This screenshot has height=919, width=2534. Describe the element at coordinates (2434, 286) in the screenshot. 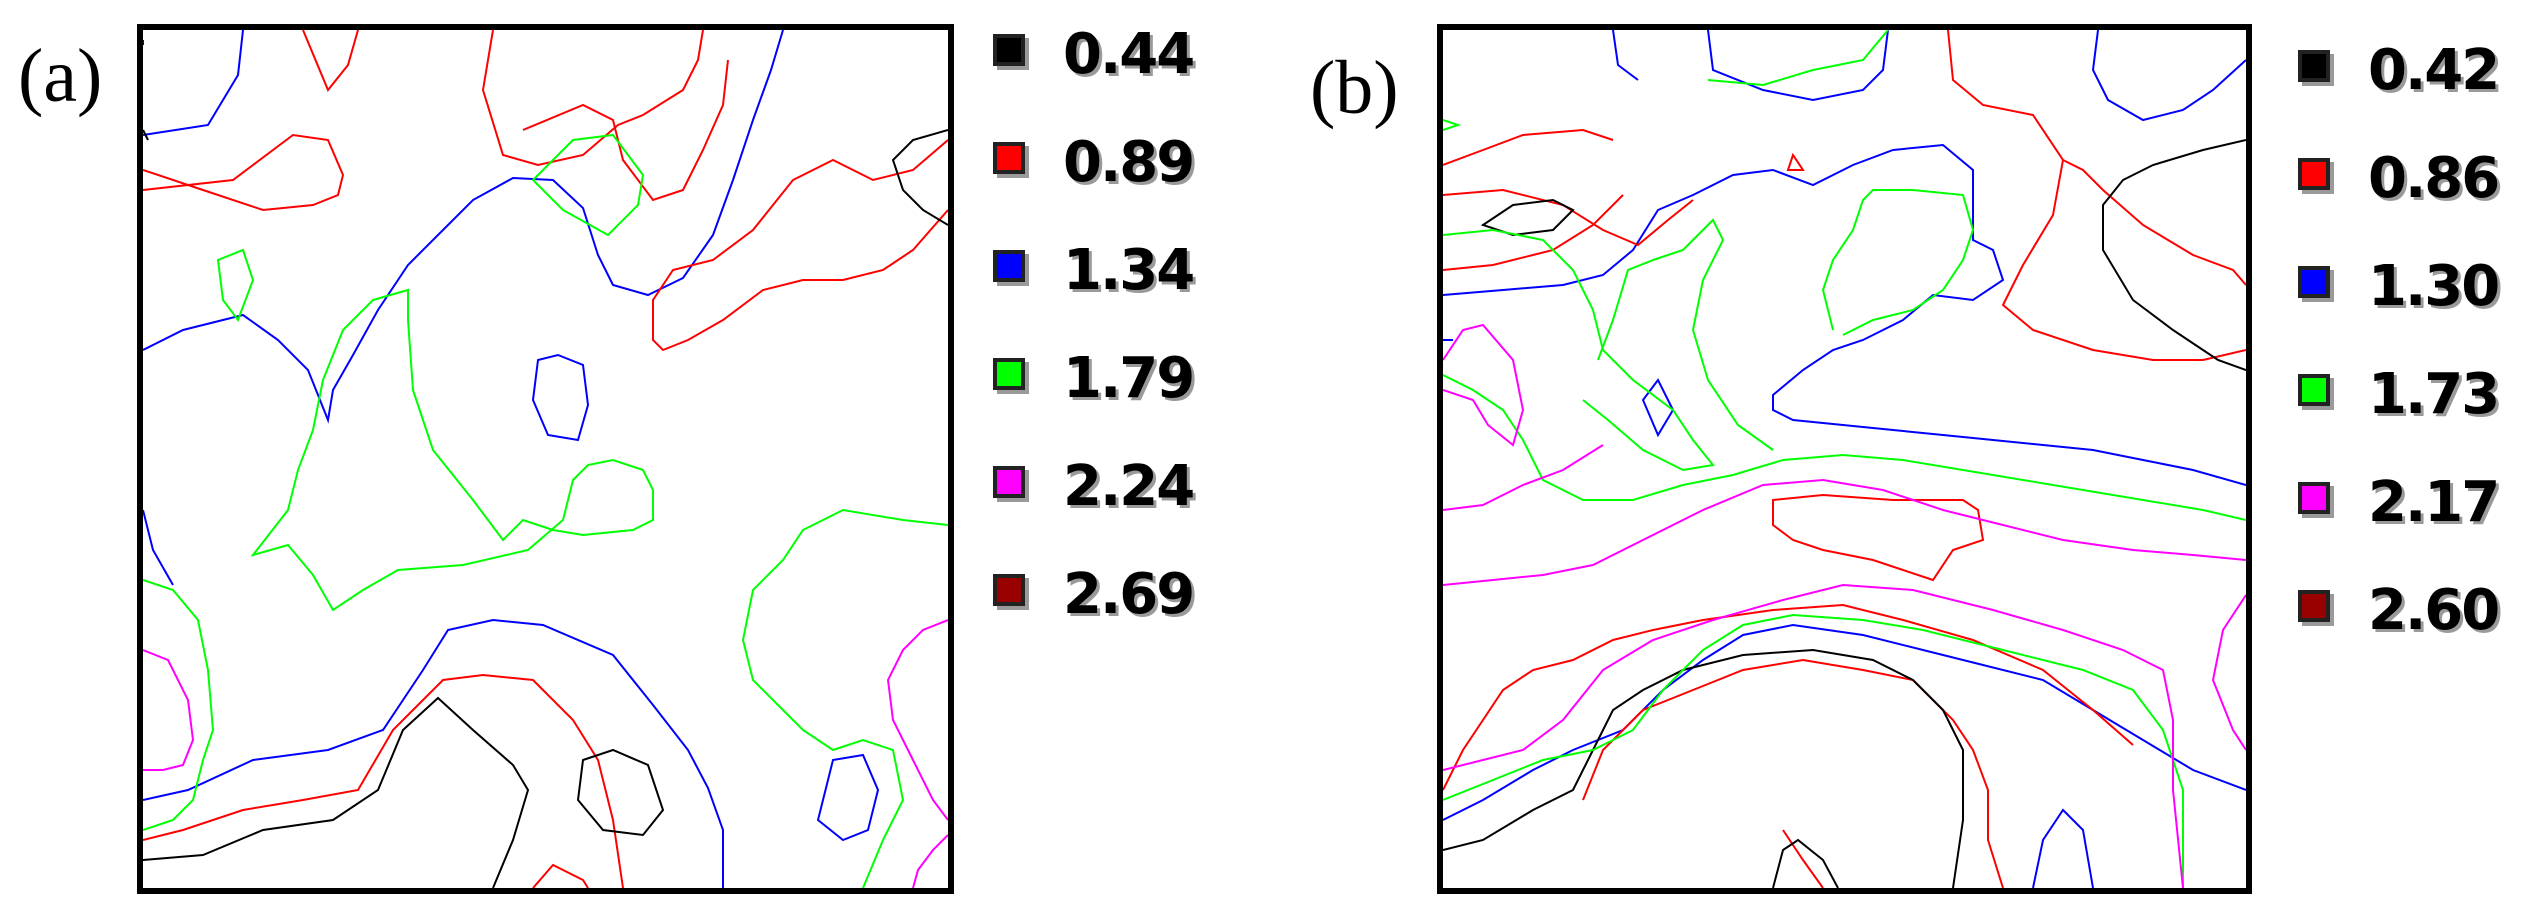

I see `legend-value: 1.30` at that location.